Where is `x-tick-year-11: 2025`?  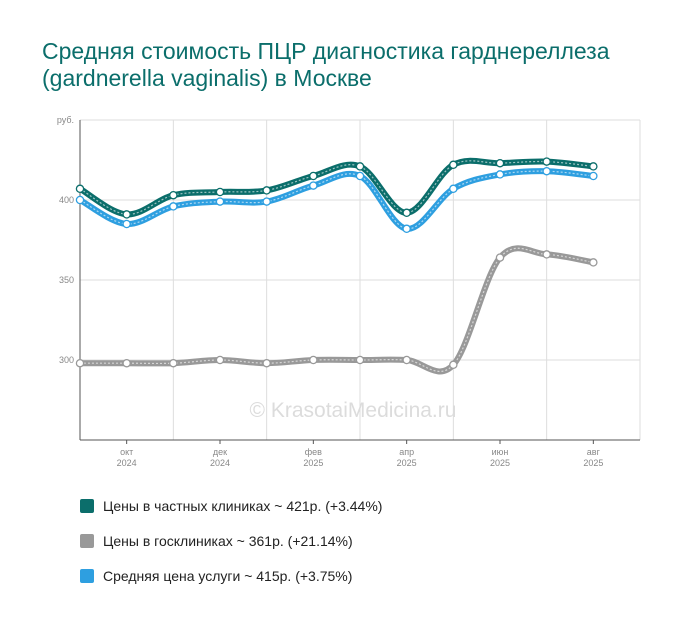
x-tick-year-11: 2025 is located at coordinates (593, 463).